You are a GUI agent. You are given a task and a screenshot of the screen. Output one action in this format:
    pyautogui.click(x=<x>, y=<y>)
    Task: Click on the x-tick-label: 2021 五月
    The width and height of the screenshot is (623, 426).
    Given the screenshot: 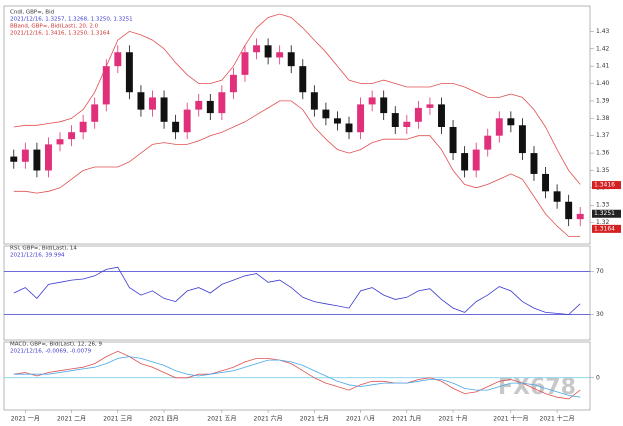 What is the action you would take?
    pyautogui.click(x=221, y=419)
    